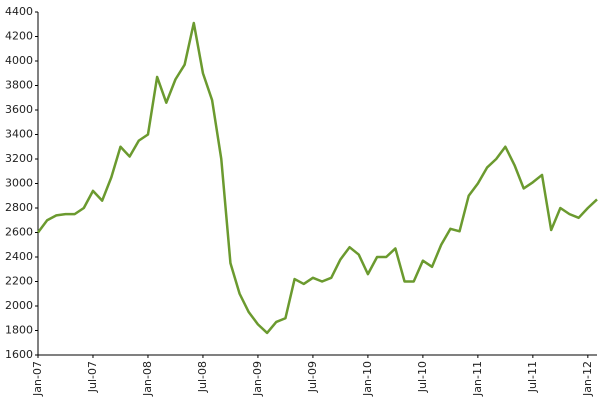 The image size is (600, 401). I want to click on y-tick-label: 2000, so click(19, 305).